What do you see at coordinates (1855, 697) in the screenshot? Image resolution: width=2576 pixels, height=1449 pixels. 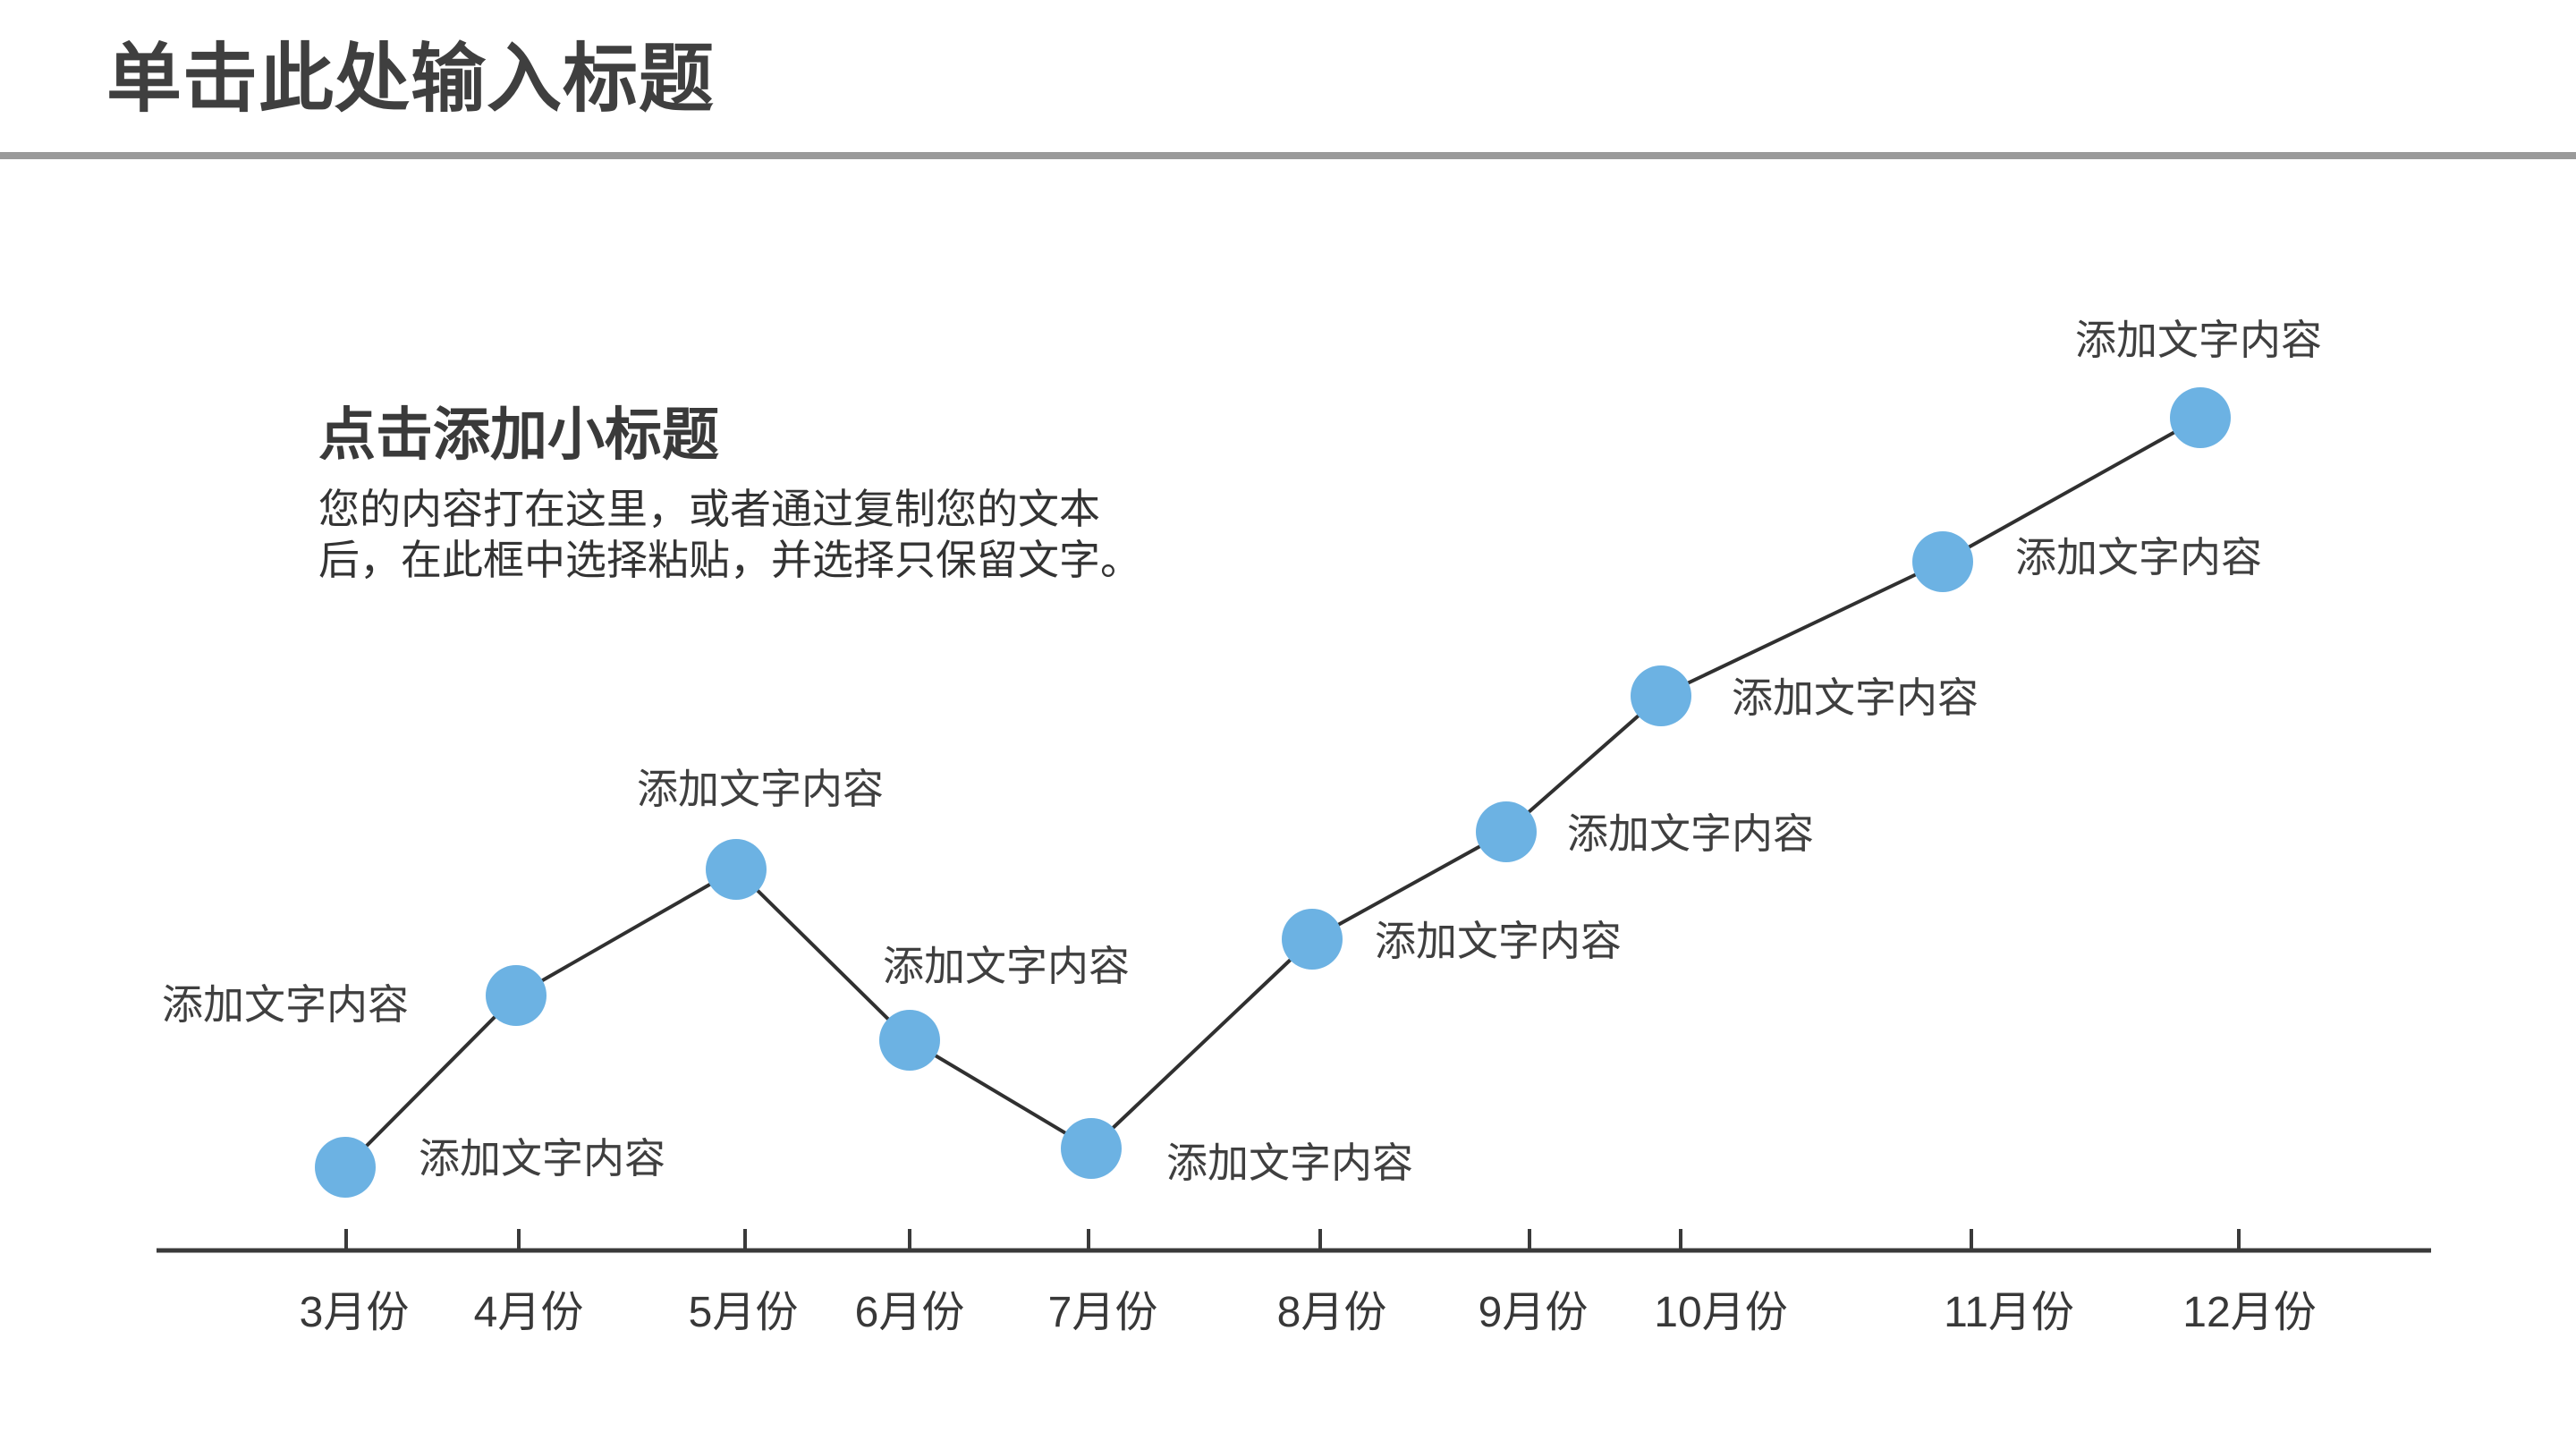 I see `point-note-10月份: 添加文字内容` at bounding box center [1855, 697].